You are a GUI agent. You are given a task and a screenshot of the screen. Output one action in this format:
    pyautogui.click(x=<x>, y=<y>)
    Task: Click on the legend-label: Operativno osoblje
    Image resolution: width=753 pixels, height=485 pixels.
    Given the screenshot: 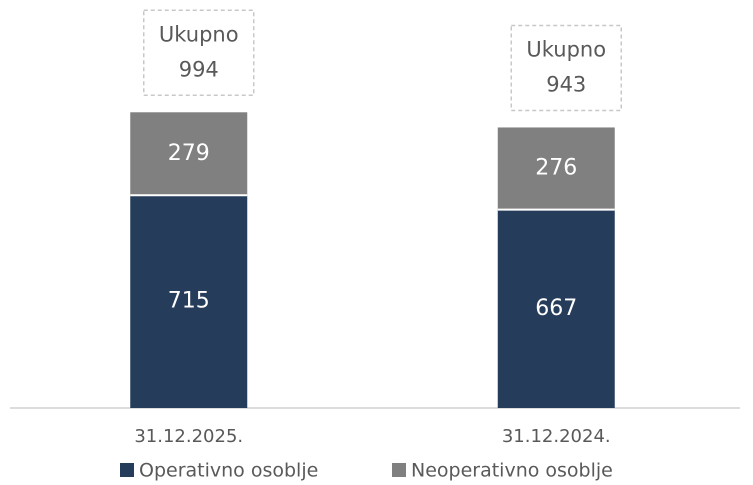 What is the action you would take?
    pyautogui.click(x=228, y=471)
    